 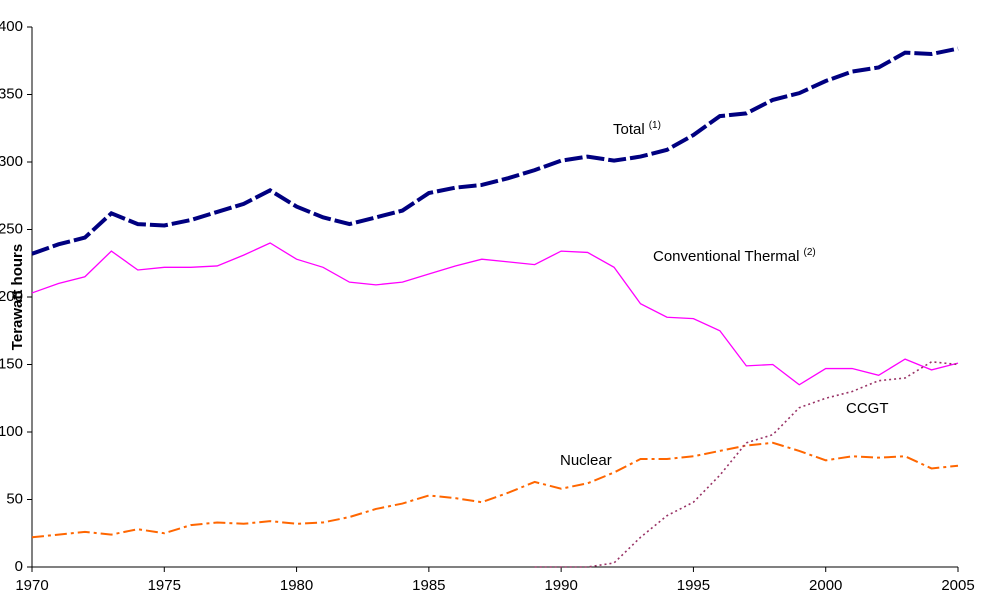 What do you see at coordinates (809, 252) in the screenshot?
I see `annotation-superscript: (2)` at bounding box center [809, 252].